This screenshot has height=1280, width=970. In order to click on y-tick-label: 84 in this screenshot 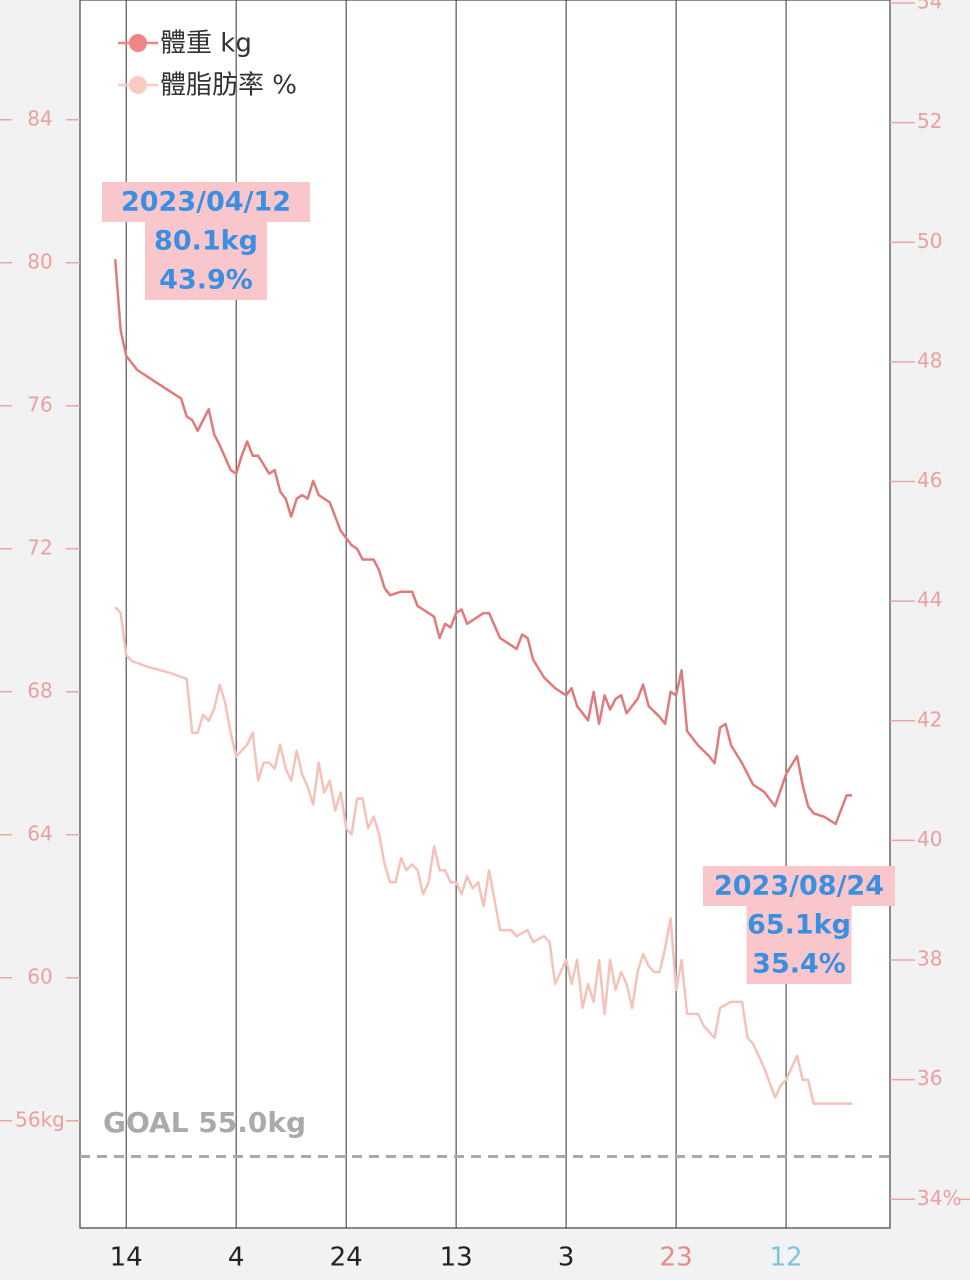, I will do `click(39, 118)`.